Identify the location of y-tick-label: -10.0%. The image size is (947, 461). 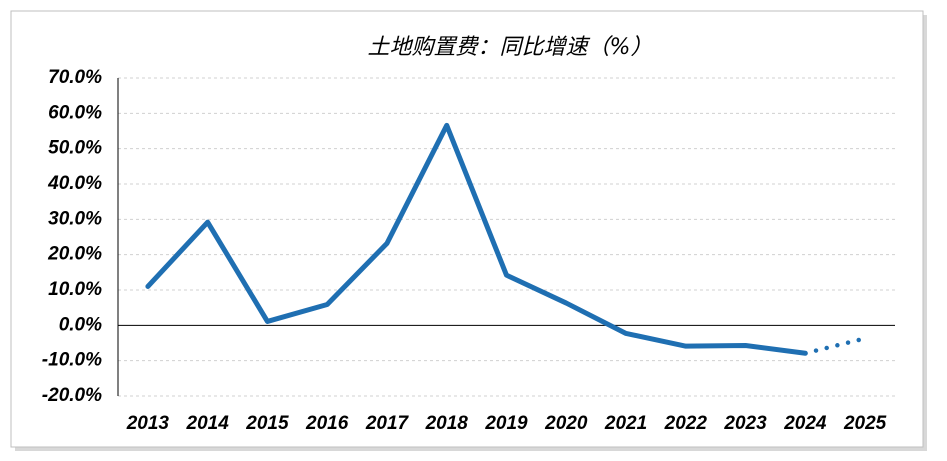
(72, 360).